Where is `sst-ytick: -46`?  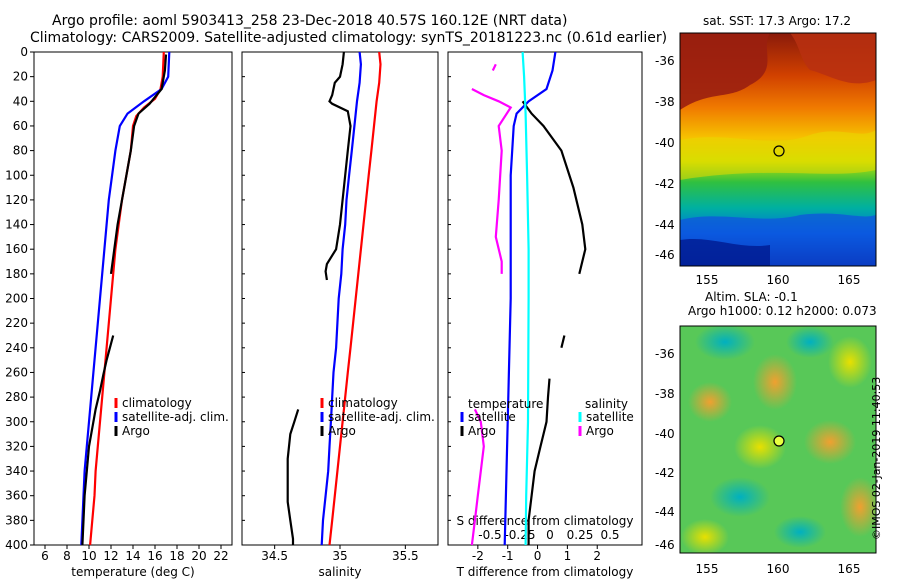
sst-ytick: -46 is located at coordinates (665, 255).